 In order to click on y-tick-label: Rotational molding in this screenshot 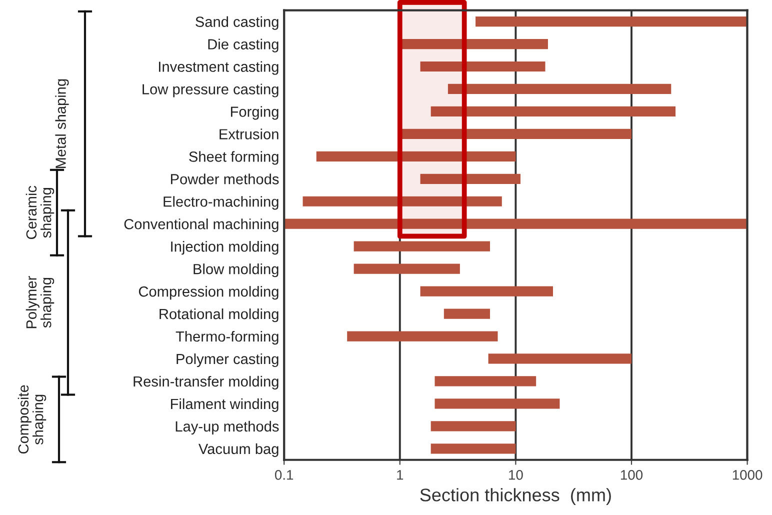, I will do `click(219, 315)`.